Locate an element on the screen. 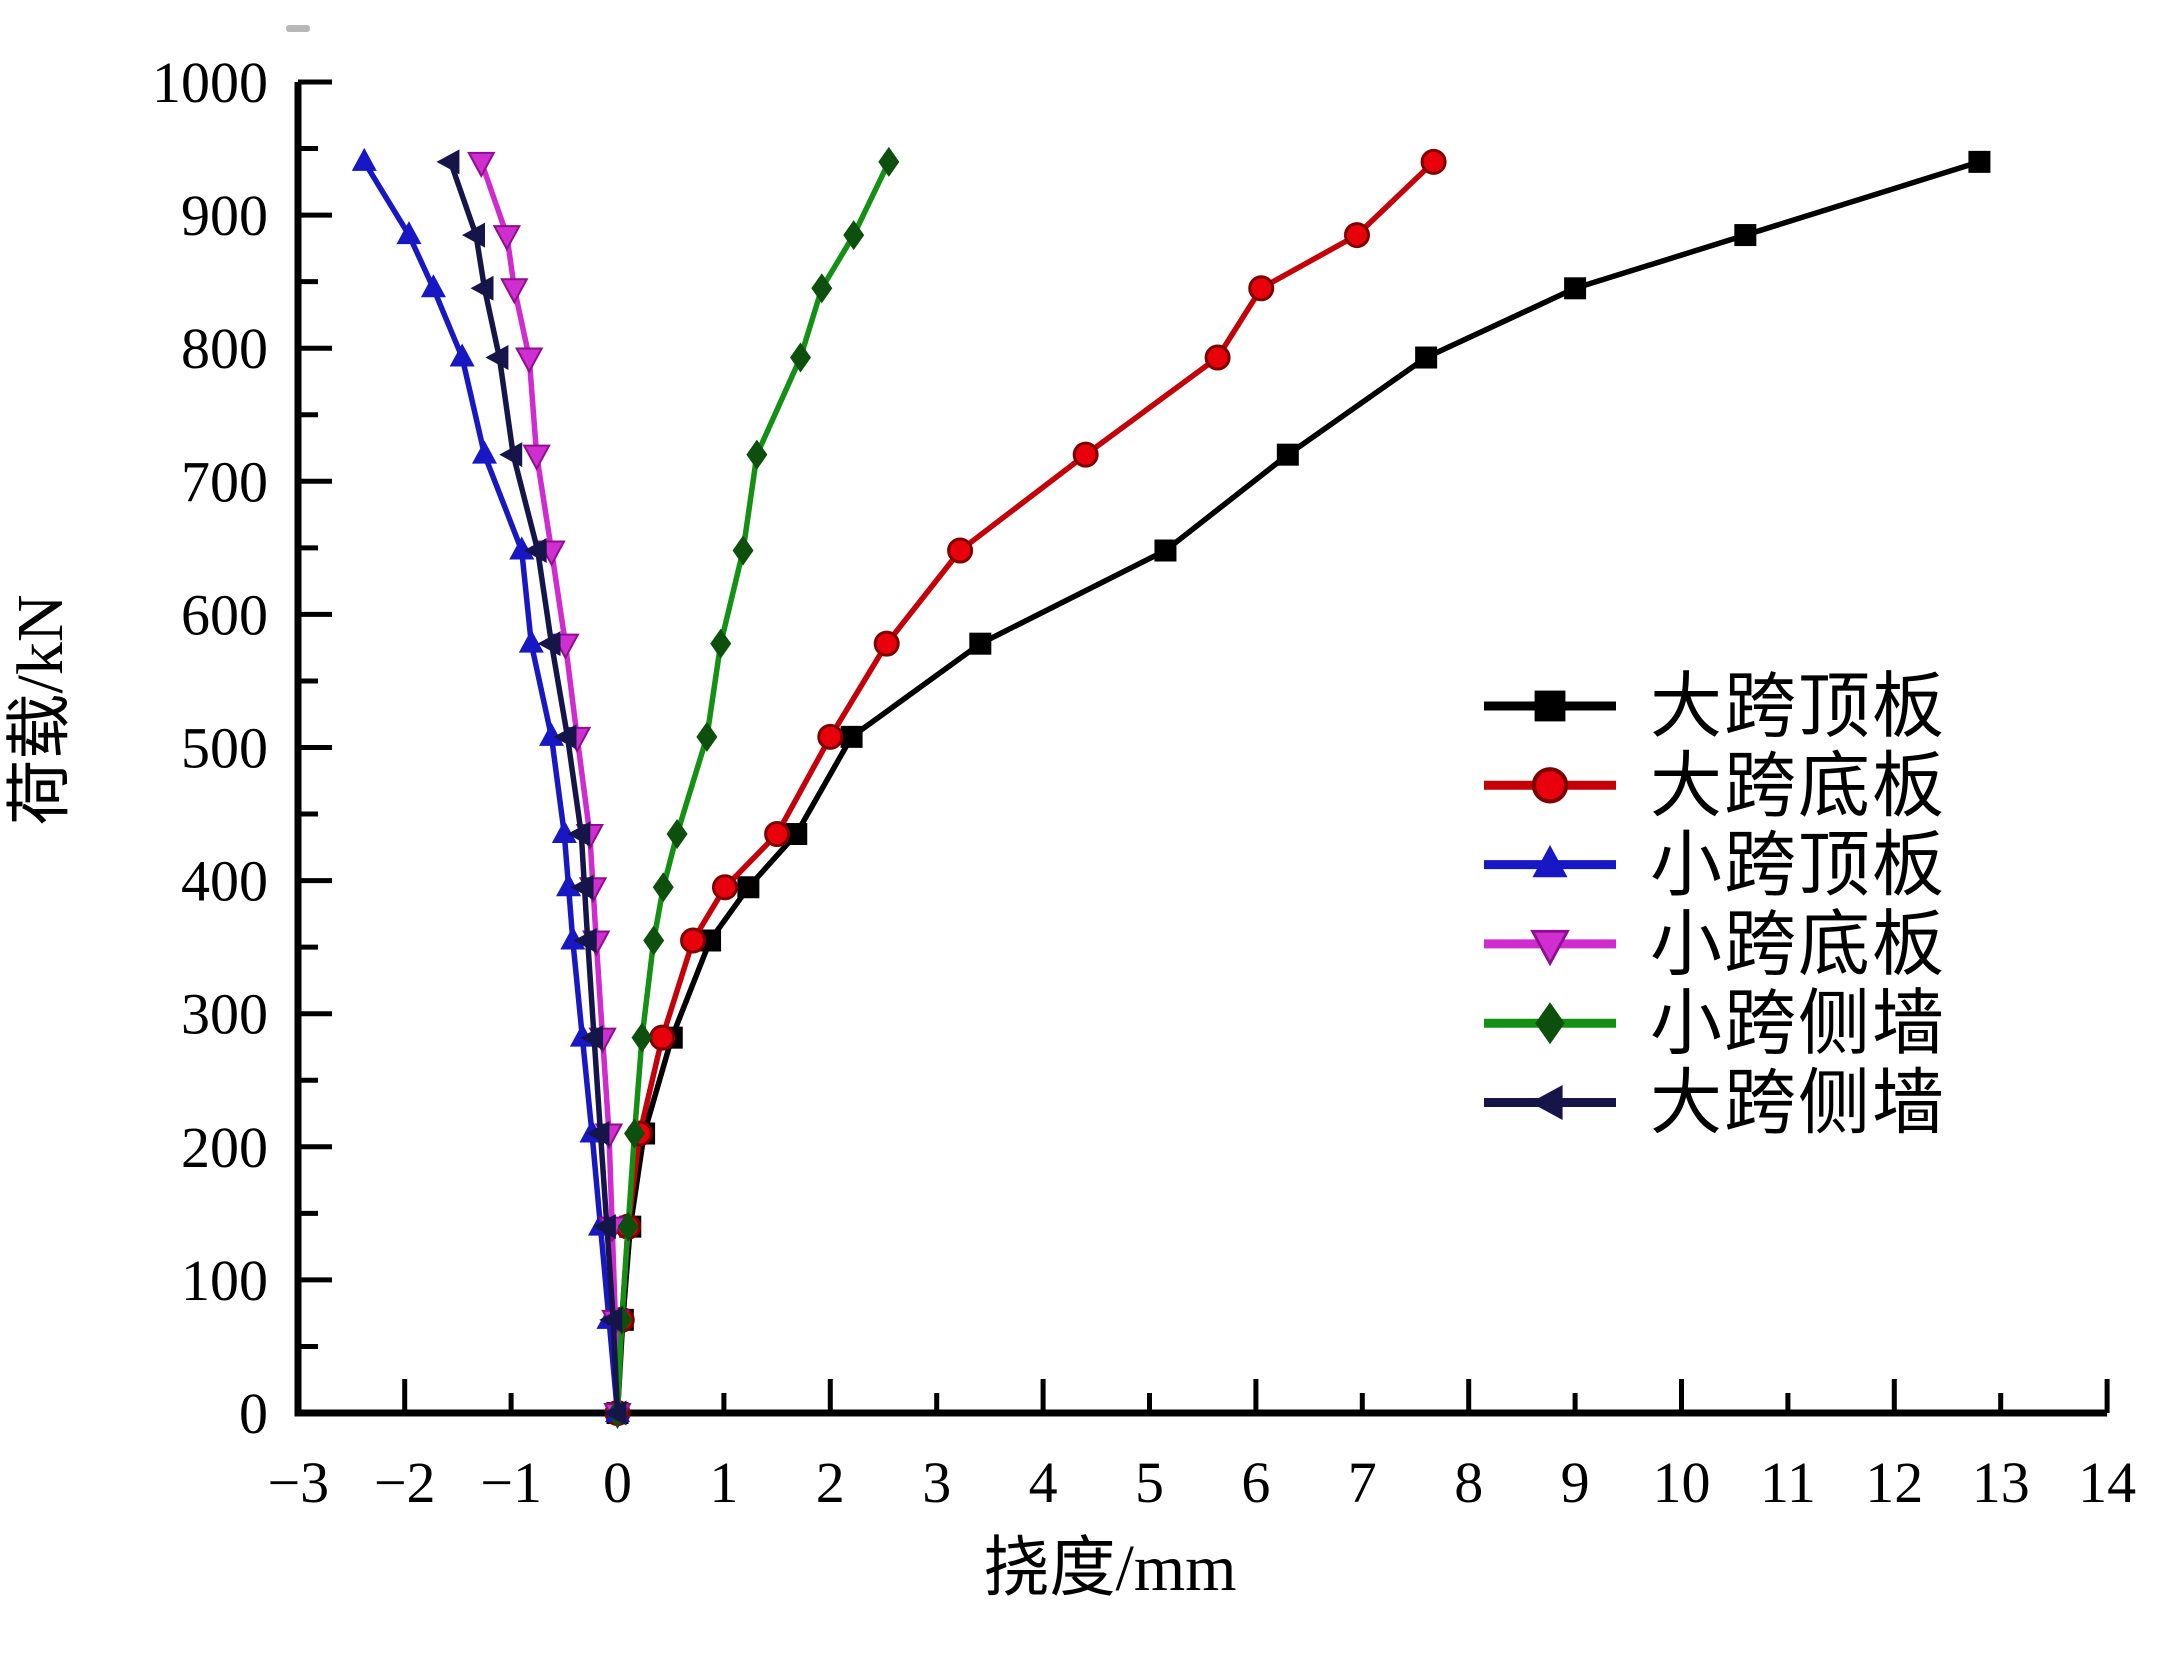  x-tick-label: 7 is located at coordinates (1362, 1482).